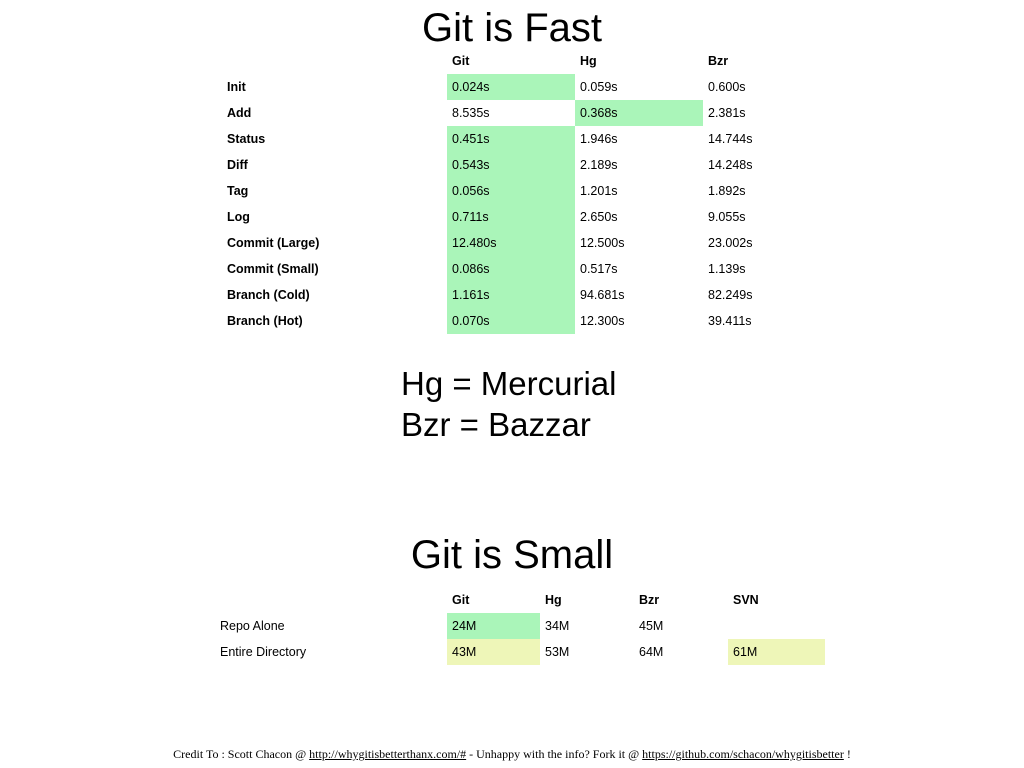 Image resolution: width=1024 pixels, height=768 pixels. Describe the element at coordinates (727, 87) in the screenshot. I see `fast-cell: 0.600s` at that location.